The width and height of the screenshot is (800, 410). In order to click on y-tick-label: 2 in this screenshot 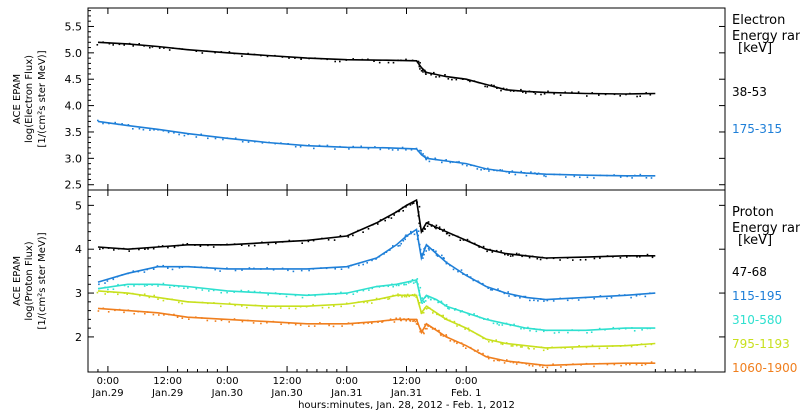, I will do `click(78, 337)`.